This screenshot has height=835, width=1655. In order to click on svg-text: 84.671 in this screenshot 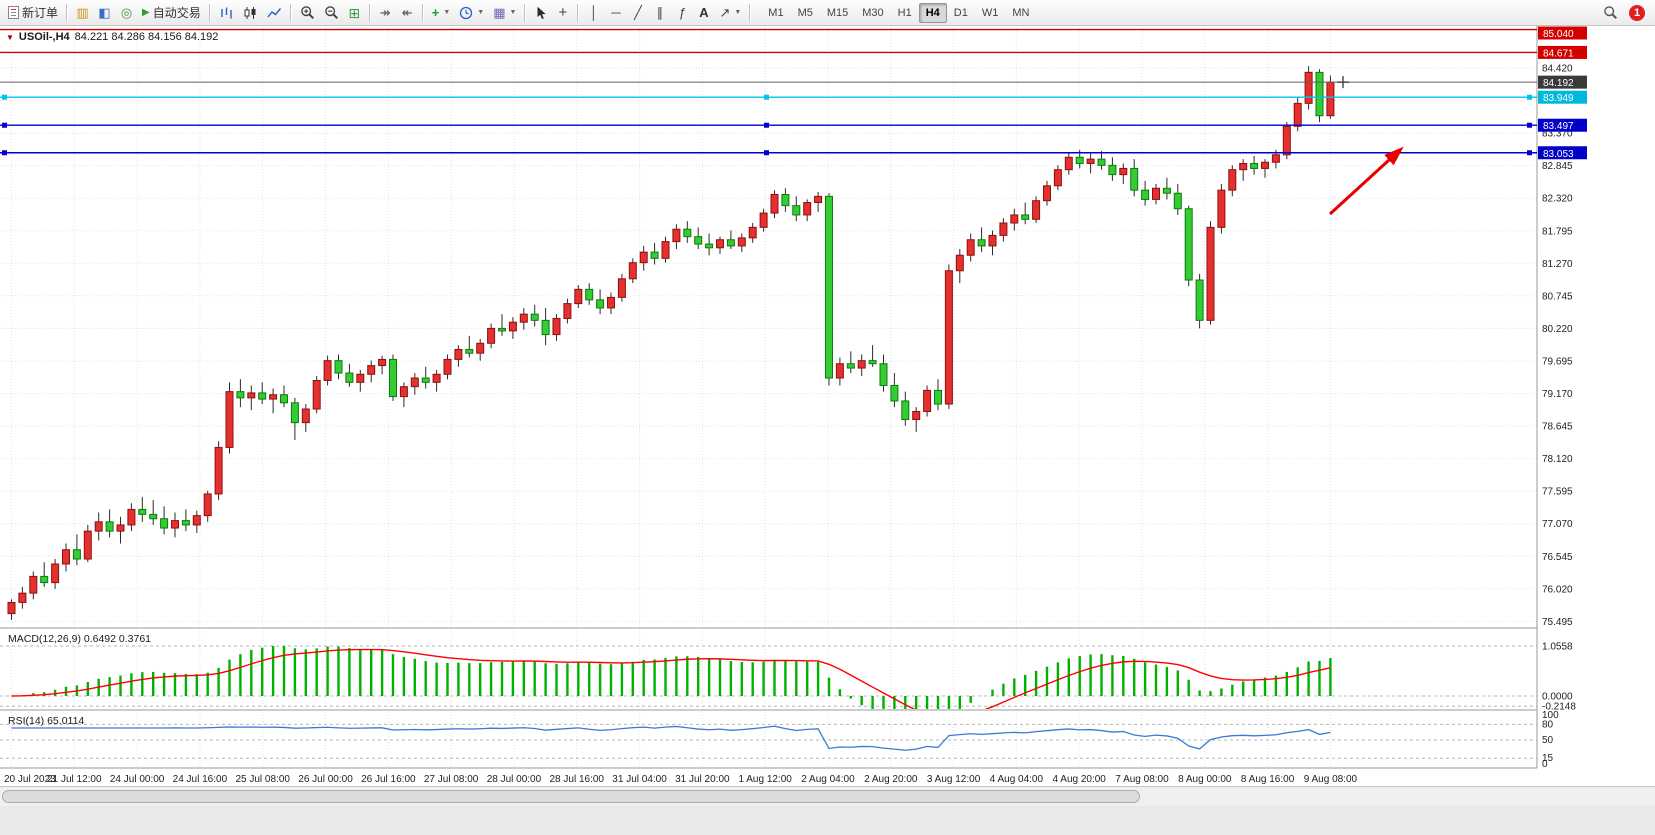, I will do `click(1558, 53)`.